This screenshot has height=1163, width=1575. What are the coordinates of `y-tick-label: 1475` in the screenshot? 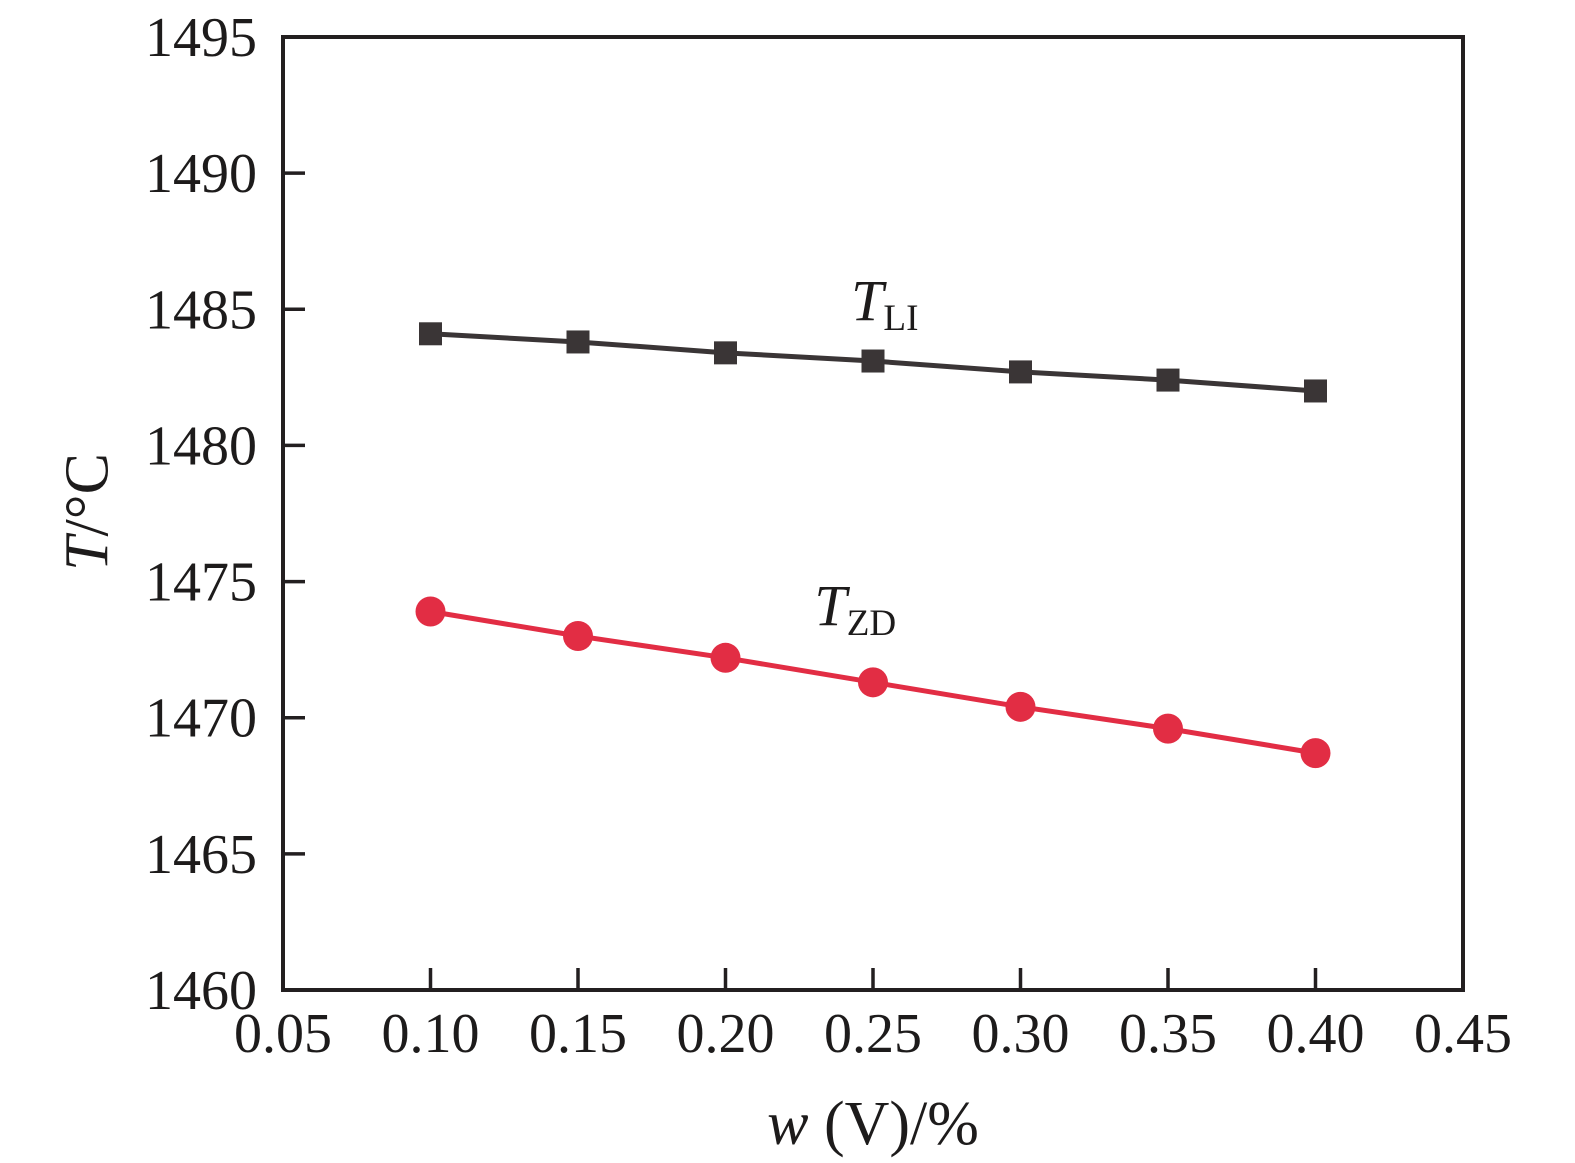 It's located at (201, 583).